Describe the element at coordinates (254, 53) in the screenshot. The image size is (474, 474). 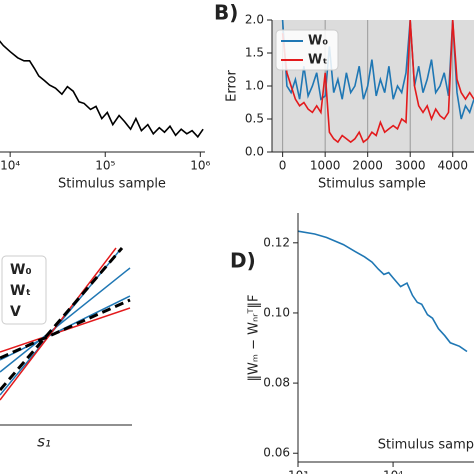
I see `y-tick-label: 1.5` at that location.